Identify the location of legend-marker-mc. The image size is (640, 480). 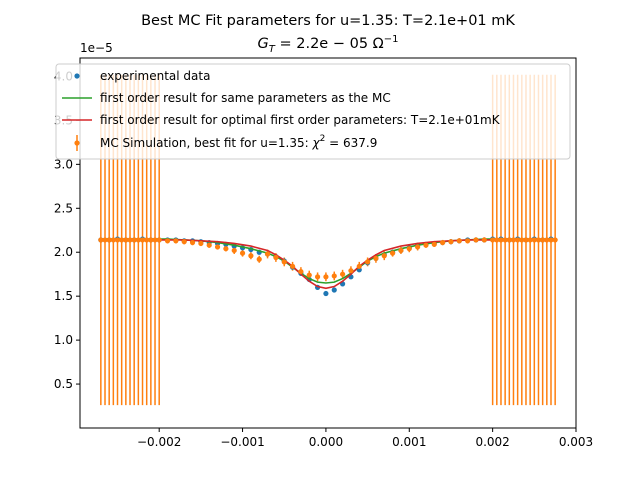
(77, 143).